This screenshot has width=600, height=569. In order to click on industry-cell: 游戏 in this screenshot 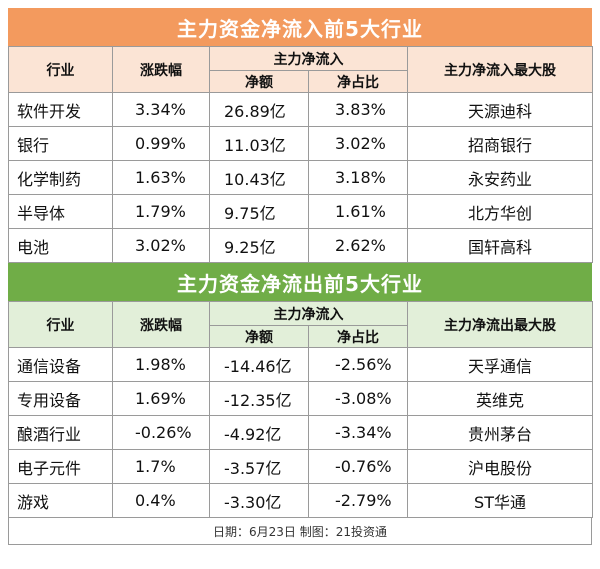, I will do `click(60, 500)`.